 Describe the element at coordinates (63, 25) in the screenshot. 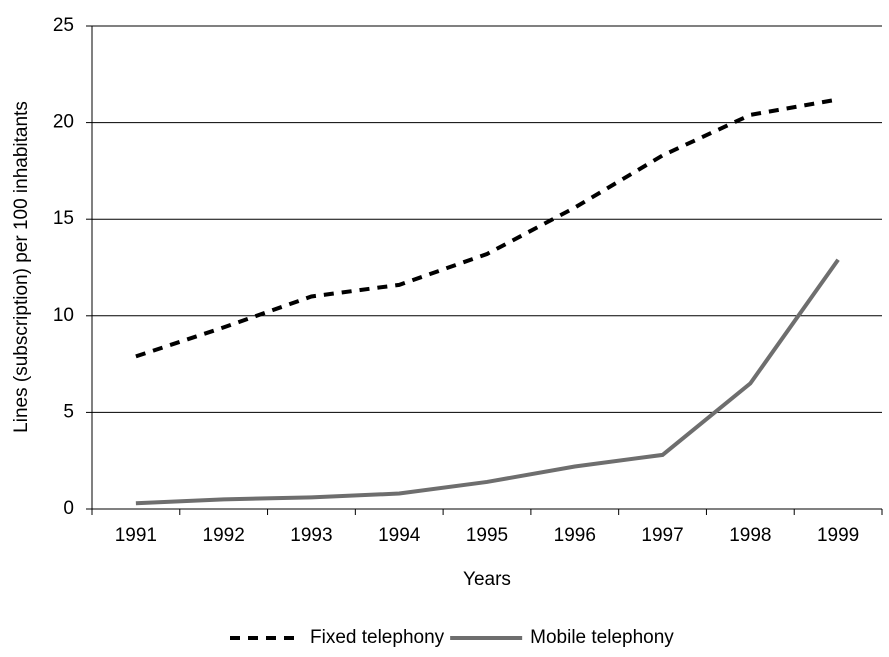

I see `y-tick-label: 25` at that location.